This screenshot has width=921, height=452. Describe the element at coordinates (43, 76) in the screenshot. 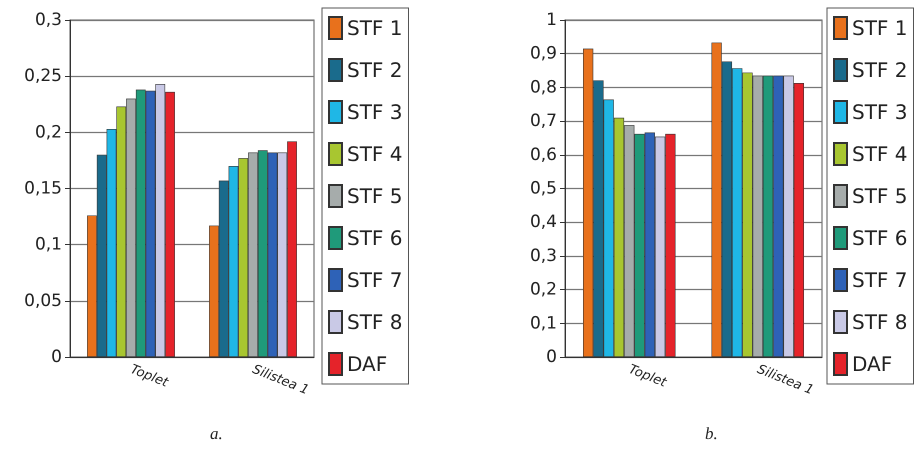

I see `y-tick-label: 0,25` at that location.